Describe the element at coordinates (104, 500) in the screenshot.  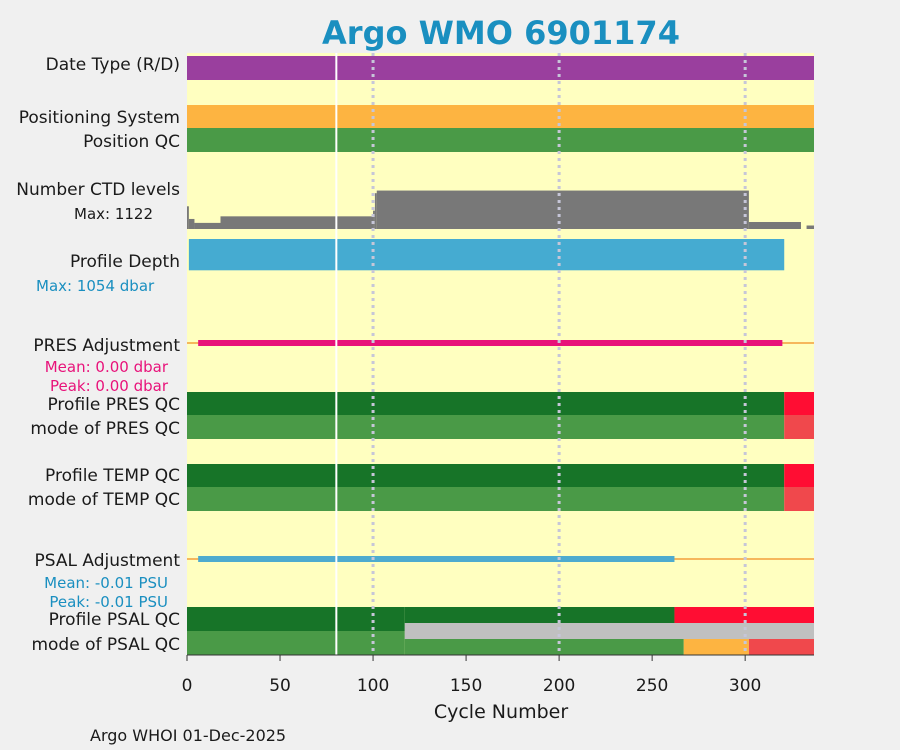
I see `row-label-9: mode of TEMP QC` at that location.